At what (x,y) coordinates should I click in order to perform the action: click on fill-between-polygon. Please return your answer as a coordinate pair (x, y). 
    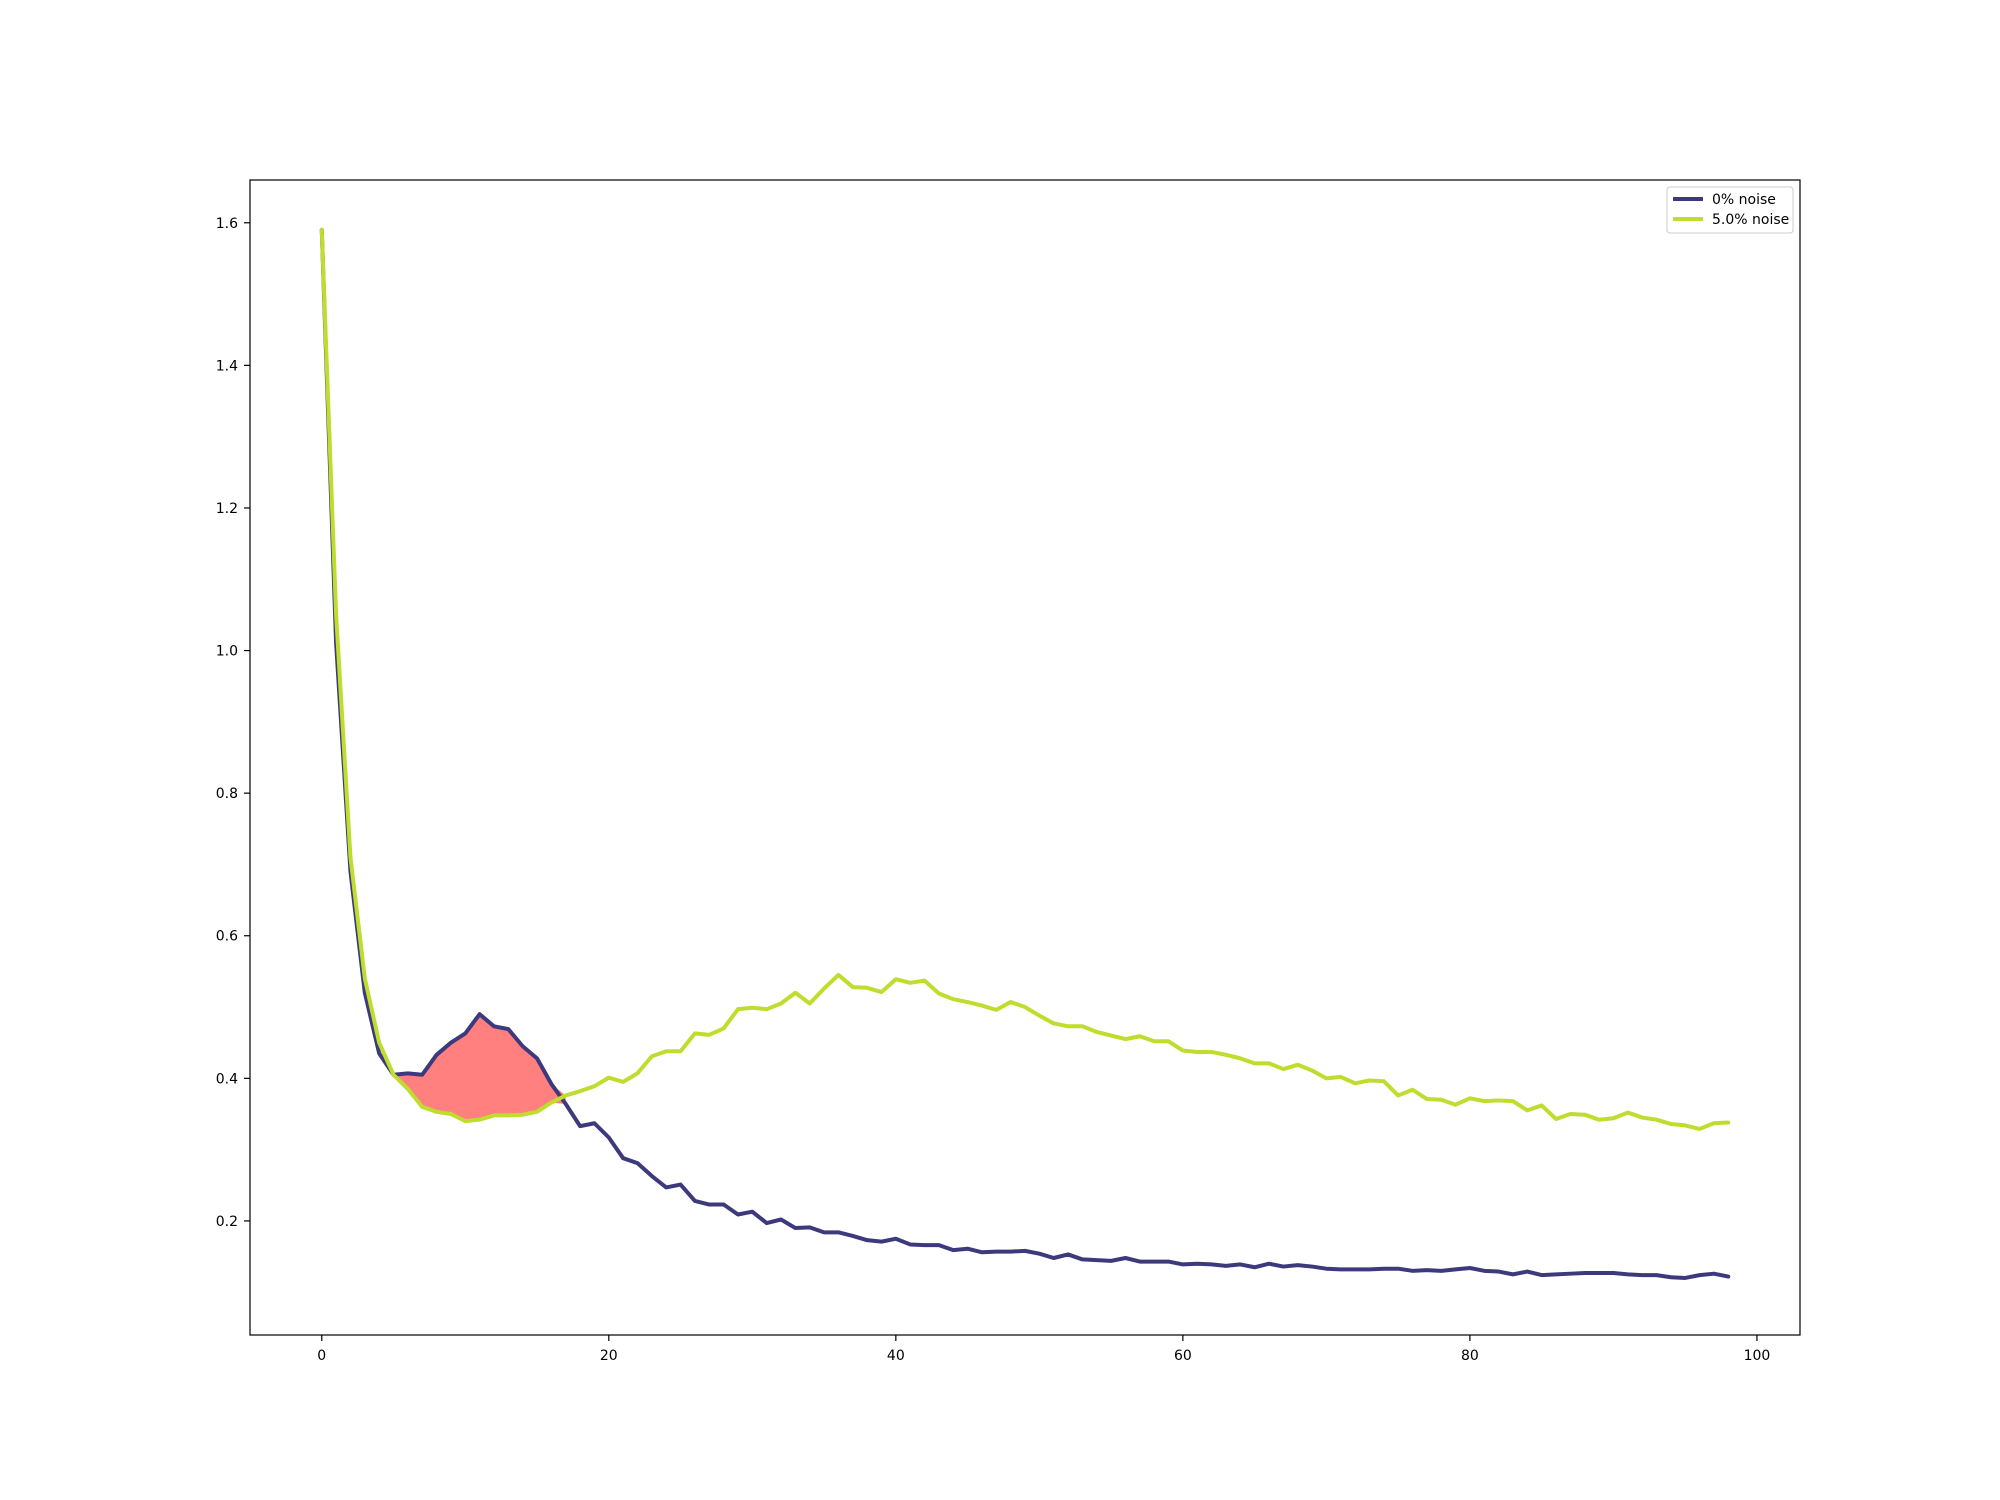
    Looking at the image, I should click on (479, 1068).